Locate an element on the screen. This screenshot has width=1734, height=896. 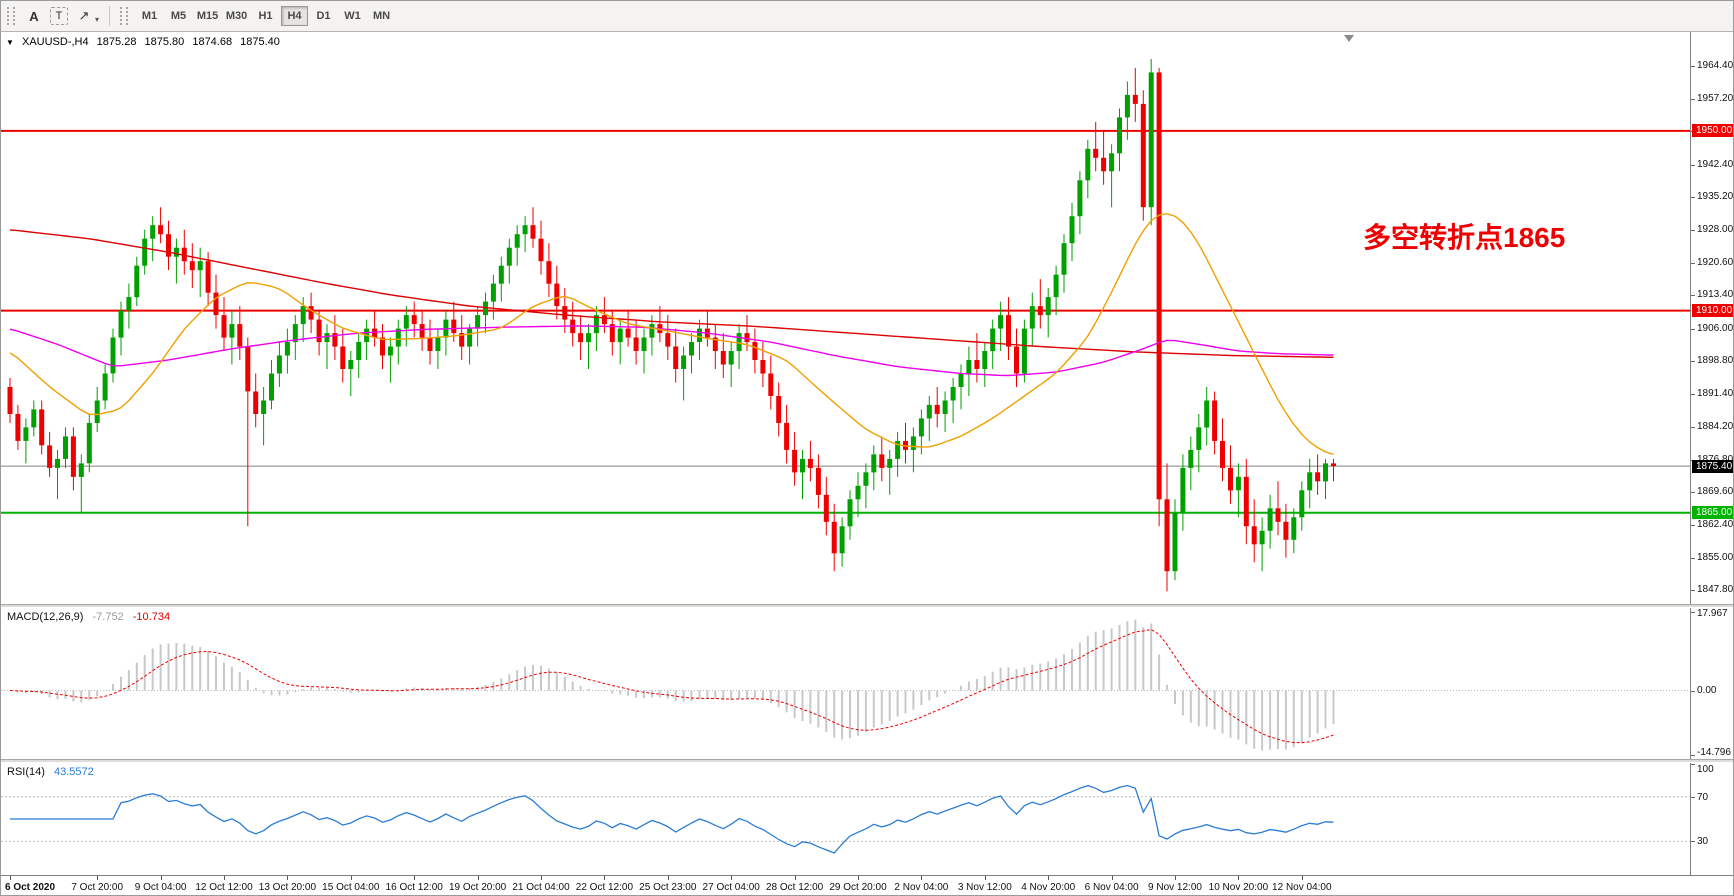
ma-slow-line is located at coordinates (671, 293).